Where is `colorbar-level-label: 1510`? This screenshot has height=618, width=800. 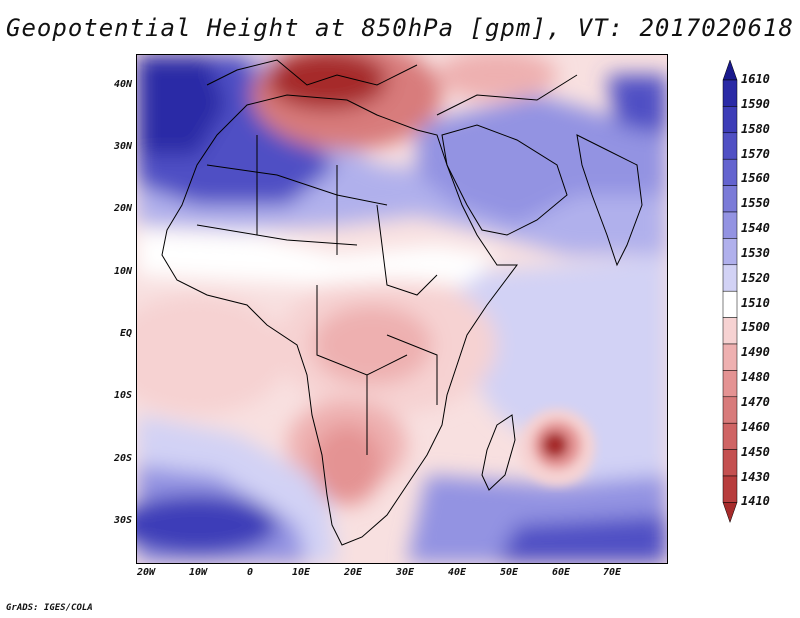
colorbar-level-label: 1510 is located at coordinates (755, 302).